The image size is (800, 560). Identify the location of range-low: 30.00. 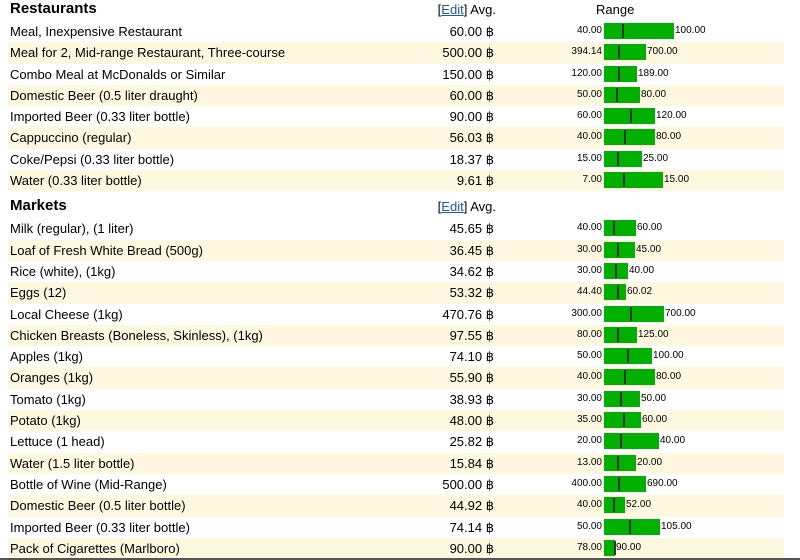
(589, 398).